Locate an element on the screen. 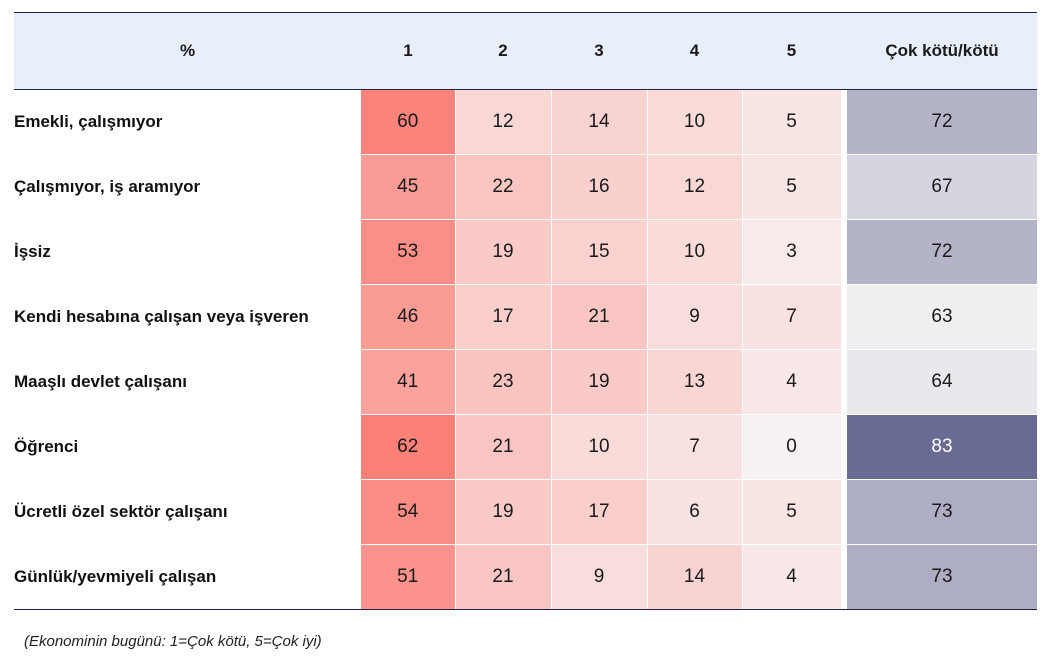 Image resolution: width=1047 pixels, height=665 pixels. value-cell-4: 14 is located at coordinates (695, 577).